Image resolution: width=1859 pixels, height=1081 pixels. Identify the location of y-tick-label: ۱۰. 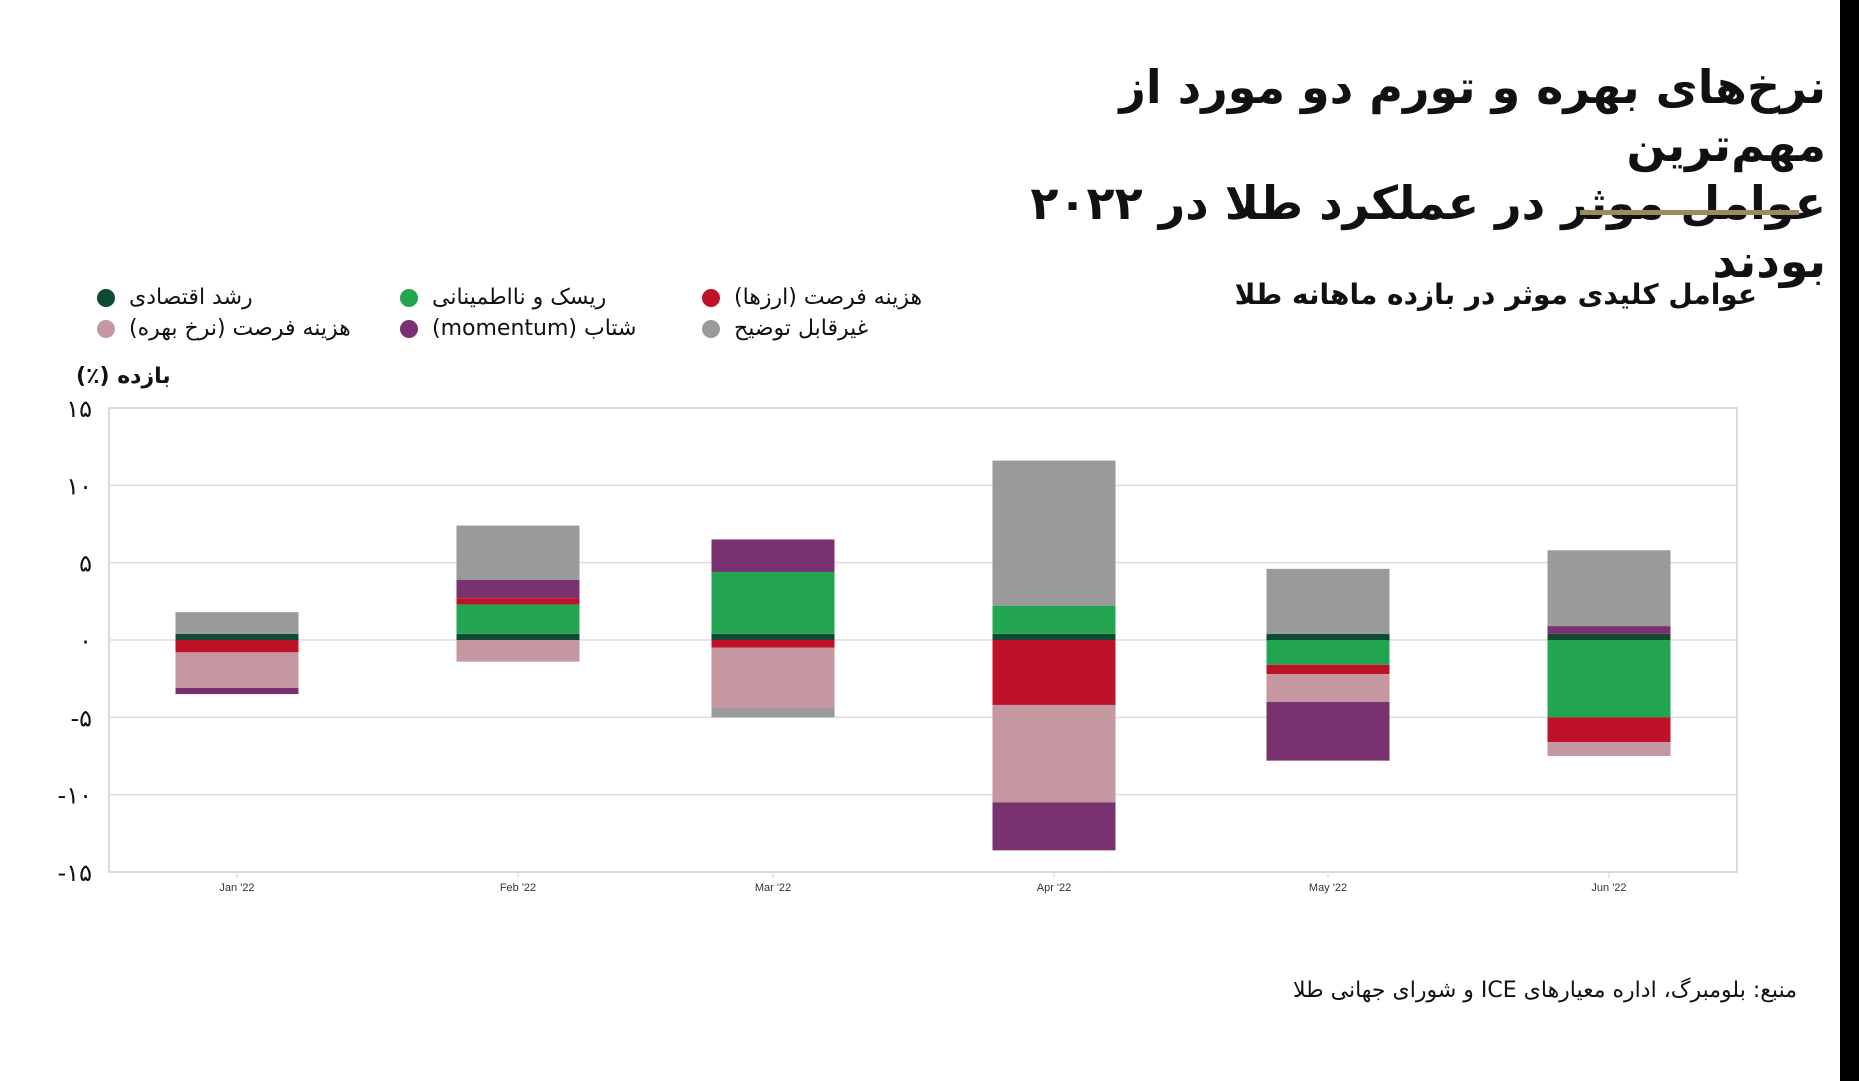
(79, 486).